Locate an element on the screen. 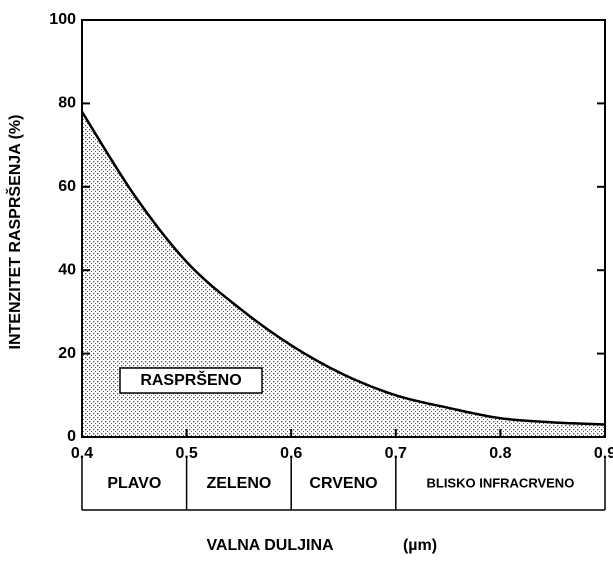 This screenshot has height=577, width=613. x-axis-unit: (µm) is located at coordinates (420, 545).